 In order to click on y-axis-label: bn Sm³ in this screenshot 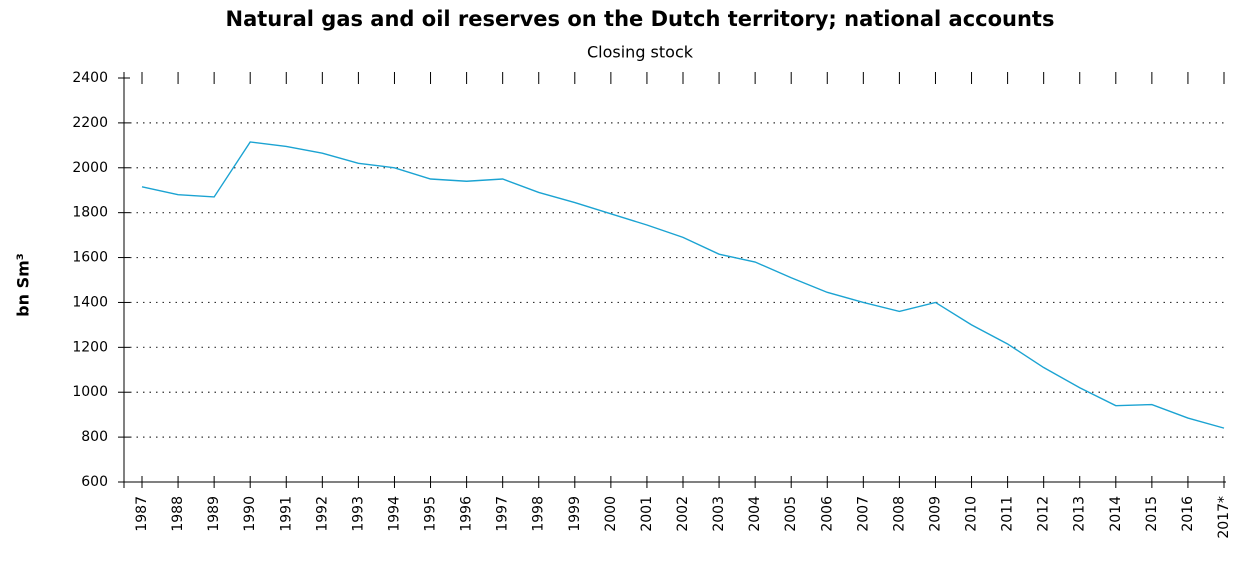, I will do `click(23, 285)`.